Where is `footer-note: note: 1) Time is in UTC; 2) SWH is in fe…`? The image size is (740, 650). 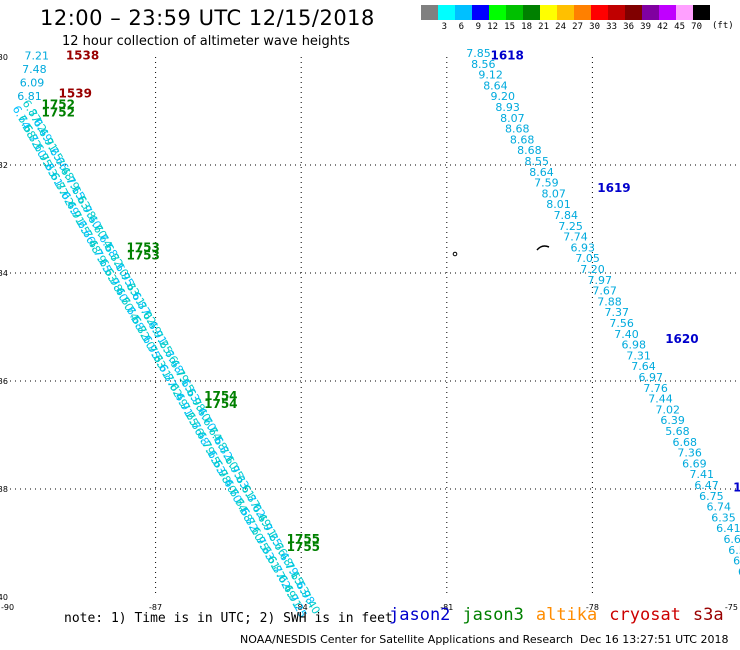 footer-note: note: 1) Time is in UTC; 2) SWH is in fe… is located at coordinates (228, 618).